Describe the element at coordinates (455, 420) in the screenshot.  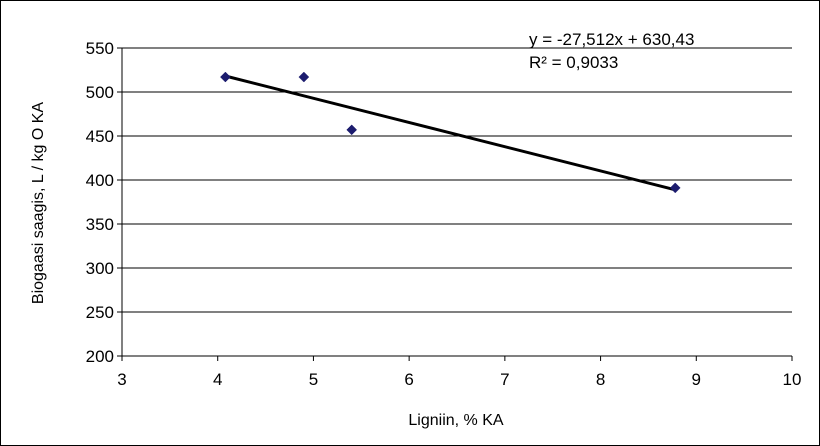
I see `x-axis-label: Ligniin, % KA` at that location.